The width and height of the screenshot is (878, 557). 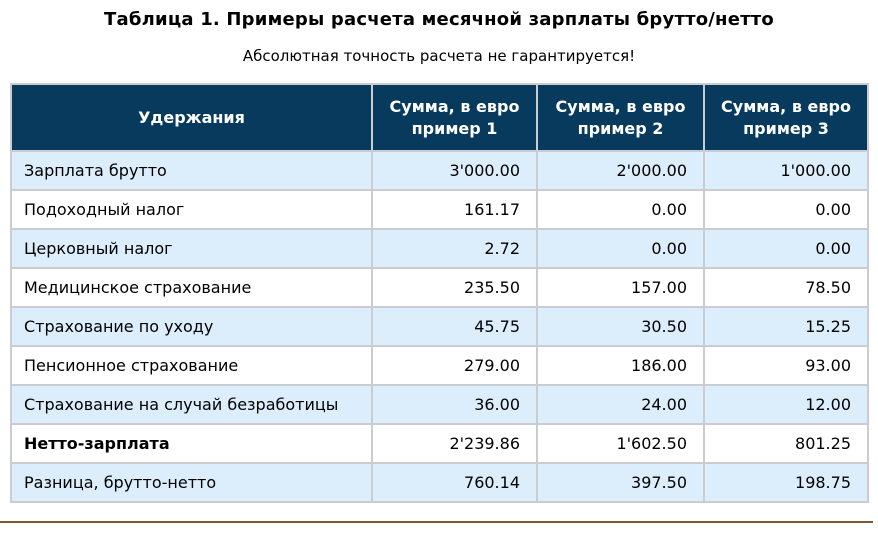 I want to click on row-value: 1'602.50, so click(x=620, y=444).